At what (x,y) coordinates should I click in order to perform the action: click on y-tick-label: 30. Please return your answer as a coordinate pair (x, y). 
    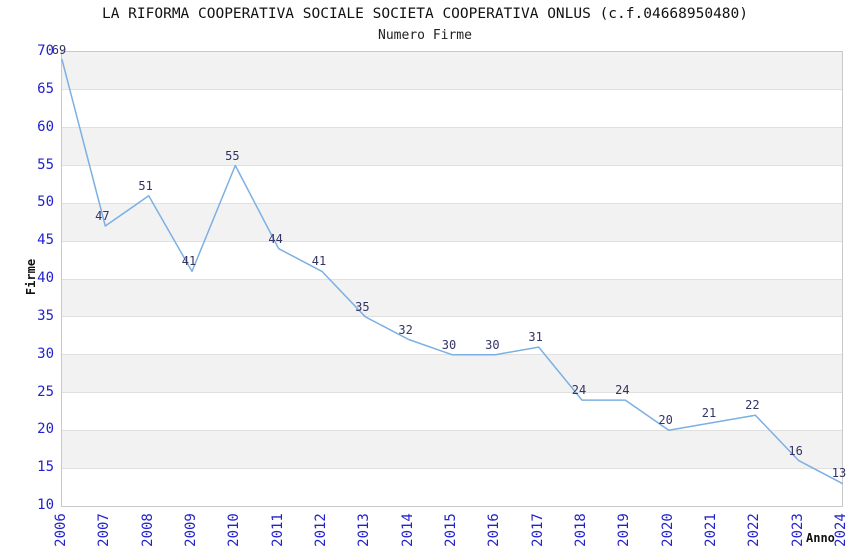
    Looking at the image, I should click on (45, 353).